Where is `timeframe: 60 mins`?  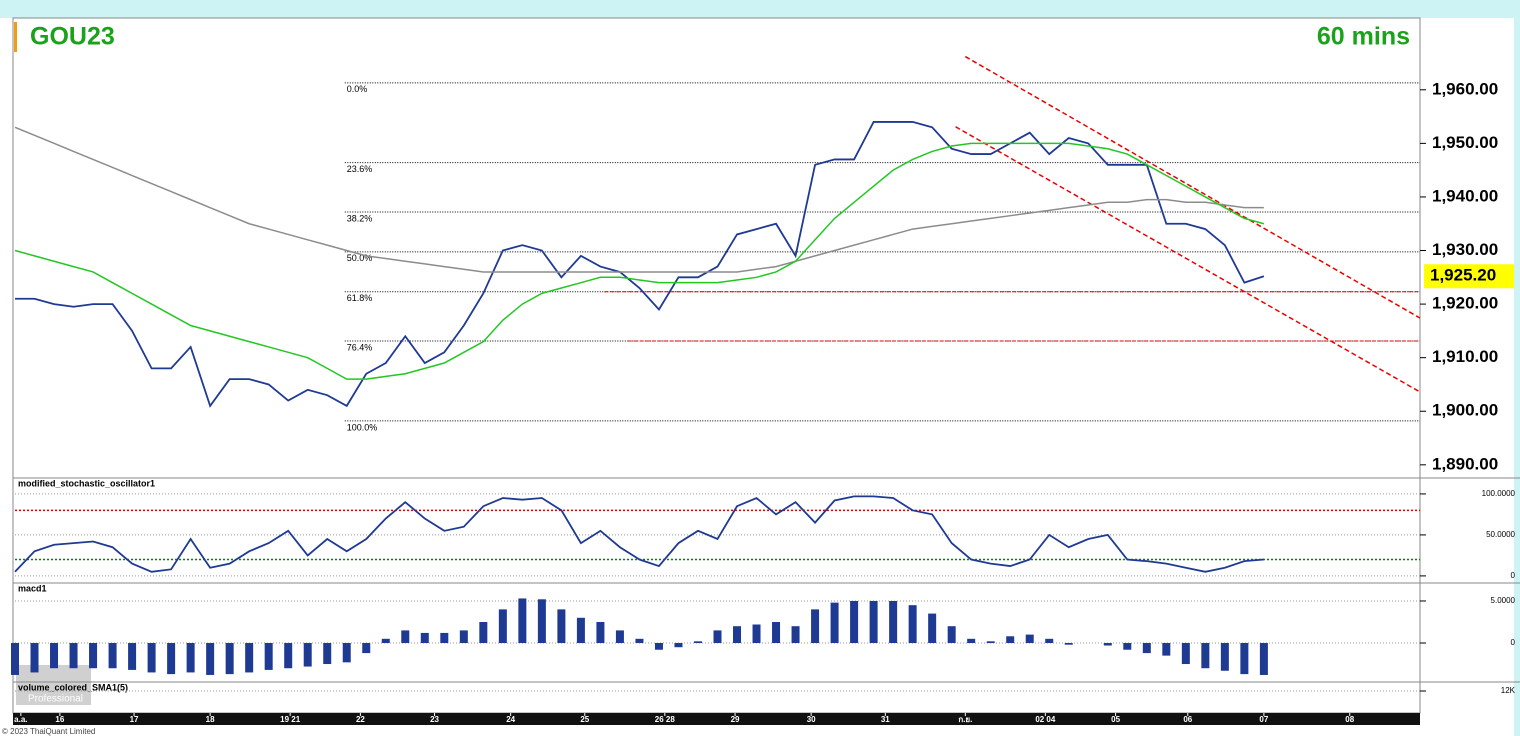 timeframe: 60 mins is located at coordinates (1363, 37).